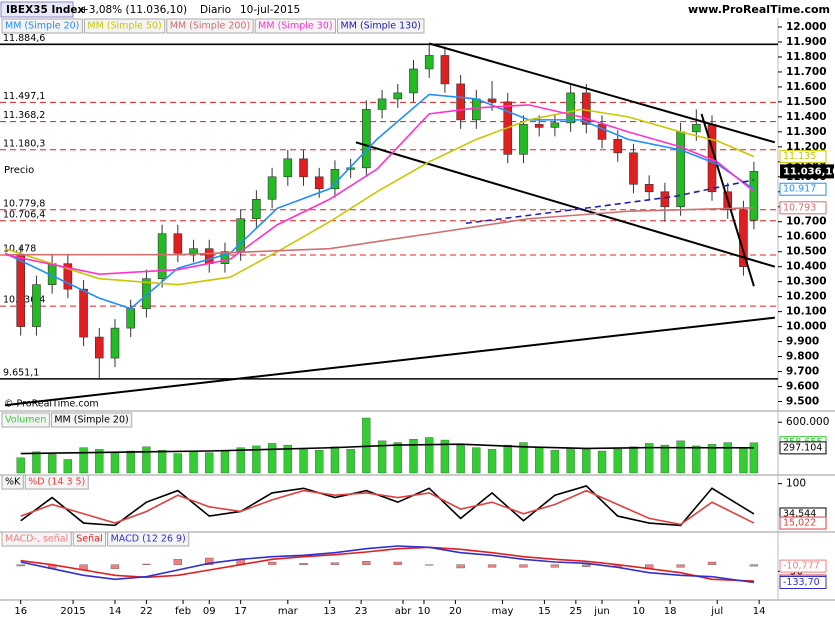 Image resolution: width=835 pixels, height=620 pixels. Describe the element at coordinates (13, 482) in the screenshot. I see `legend-entry: %K` at that location.